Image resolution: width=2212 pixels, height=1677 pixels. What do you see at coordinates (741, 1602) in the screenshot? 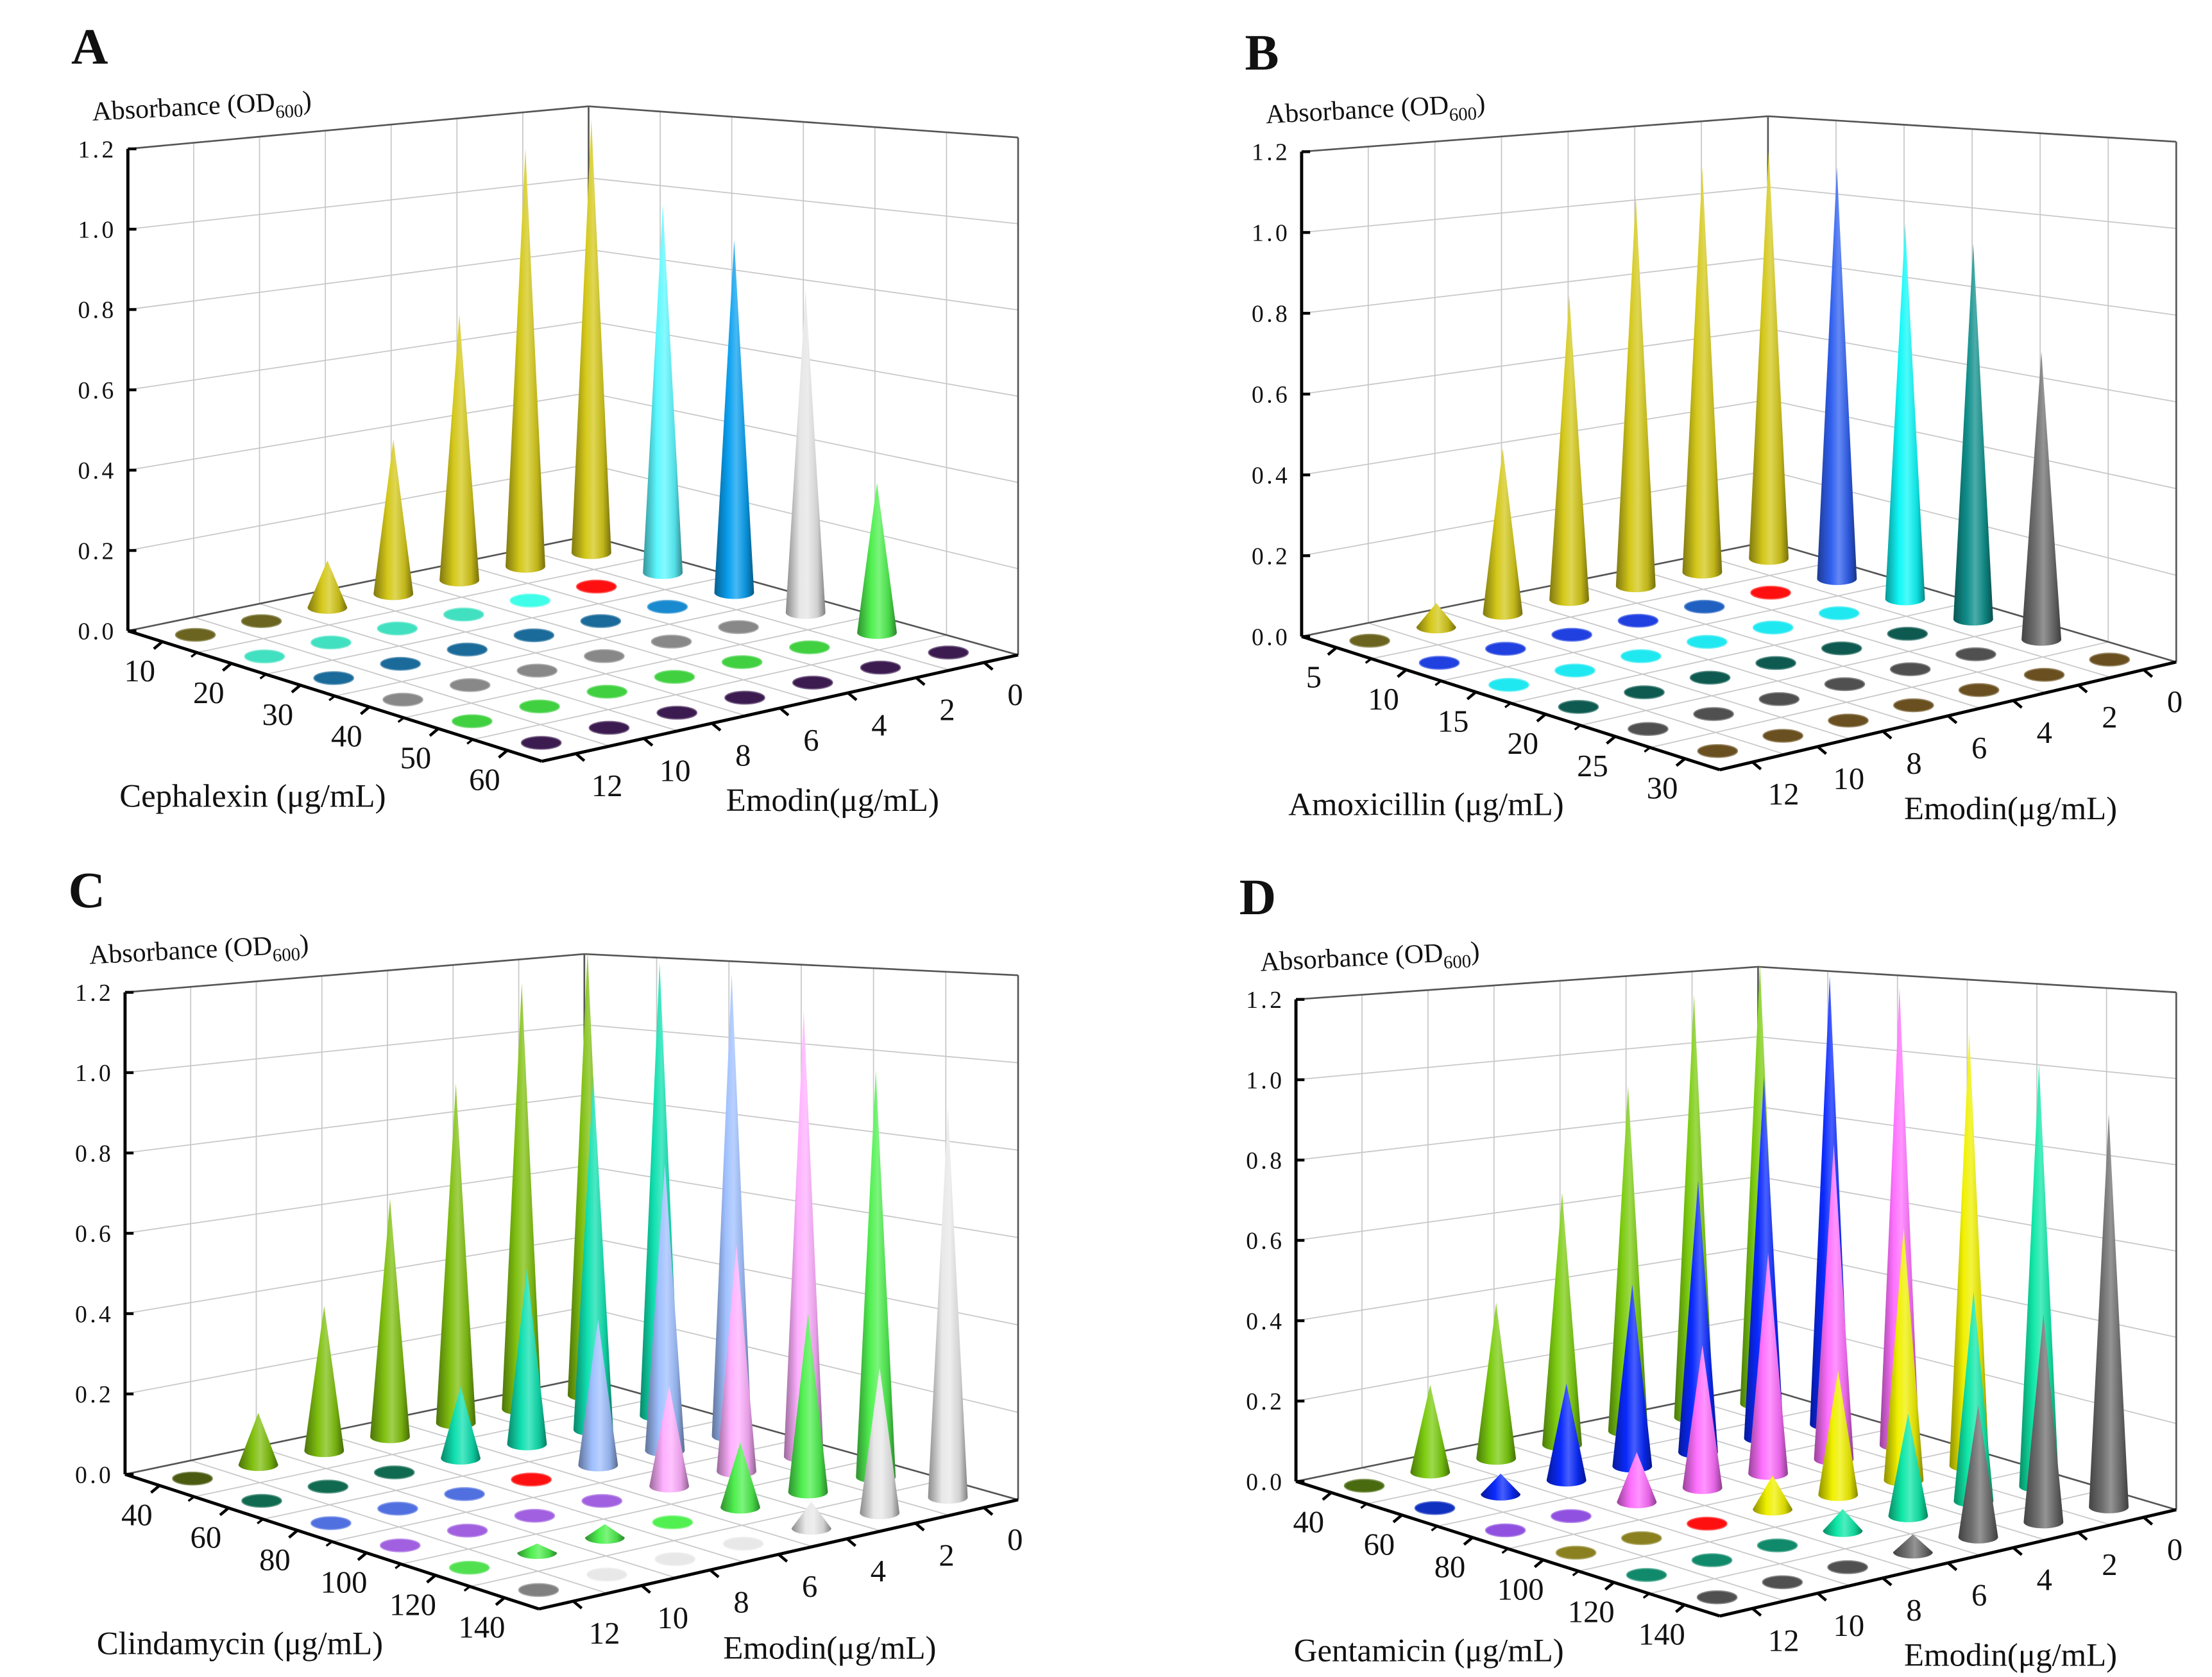
I see `y-tick-label: 8` at bounding box center [741, 1602].